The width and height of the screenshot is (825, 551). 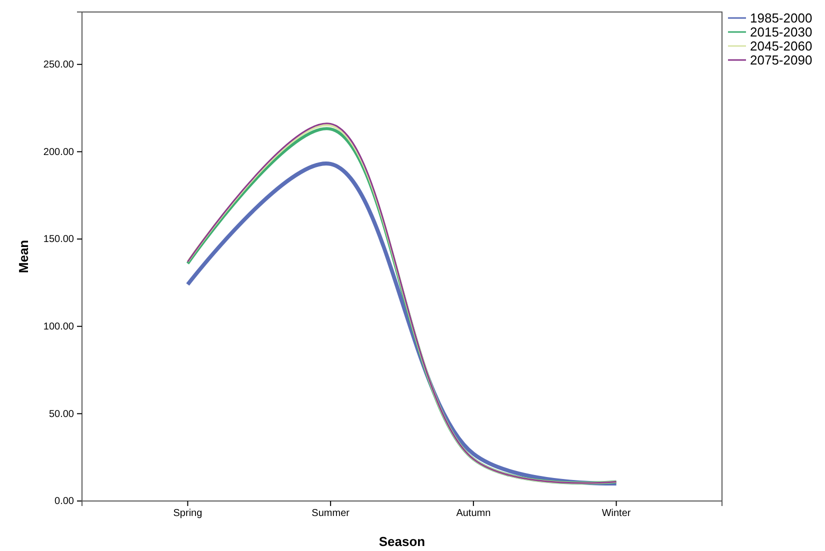 What do you see at coordinates (617, 514) in the screenshot?
I see `x-tick-label: Winter` at bounding box center [617, 514].